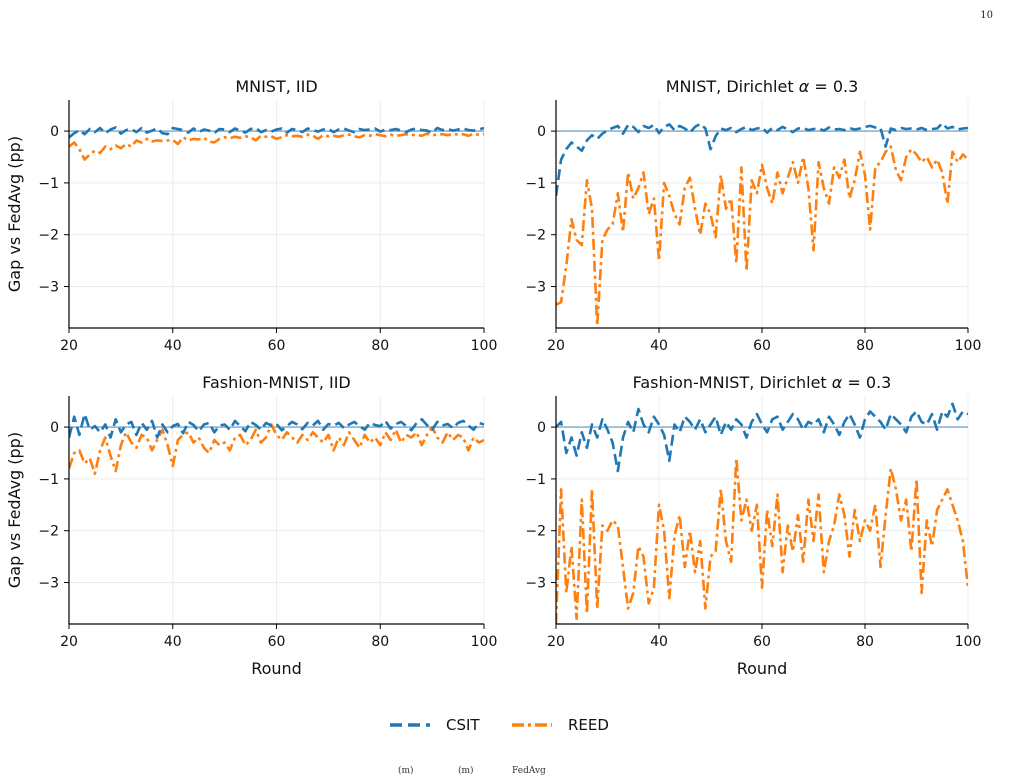 The width and height of the screenshot is (1015, 779). What do you see at coordinates (406, 771) in the screenshot?
I see `footer-fragment-1: (m)` at bounding box center [406, 771].